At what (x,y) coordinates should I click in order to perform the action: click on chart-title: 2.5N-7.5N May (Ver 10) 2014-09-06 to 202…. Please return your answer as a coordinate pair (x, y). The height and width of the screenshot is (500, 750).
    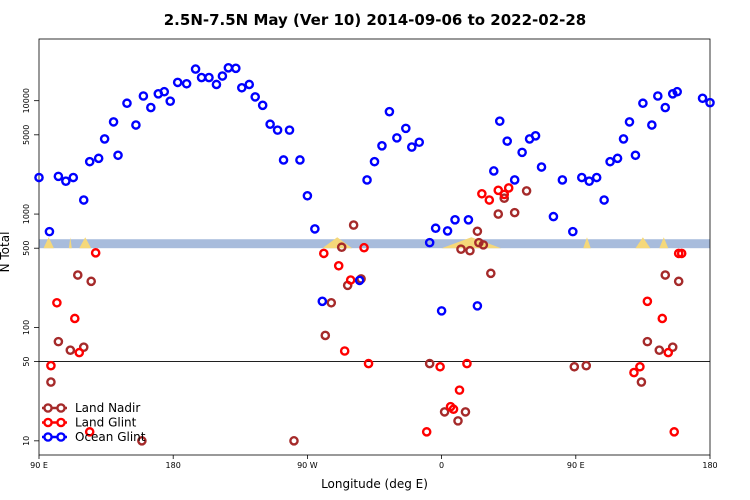
    Looking at the image, I should click on (375, 20).